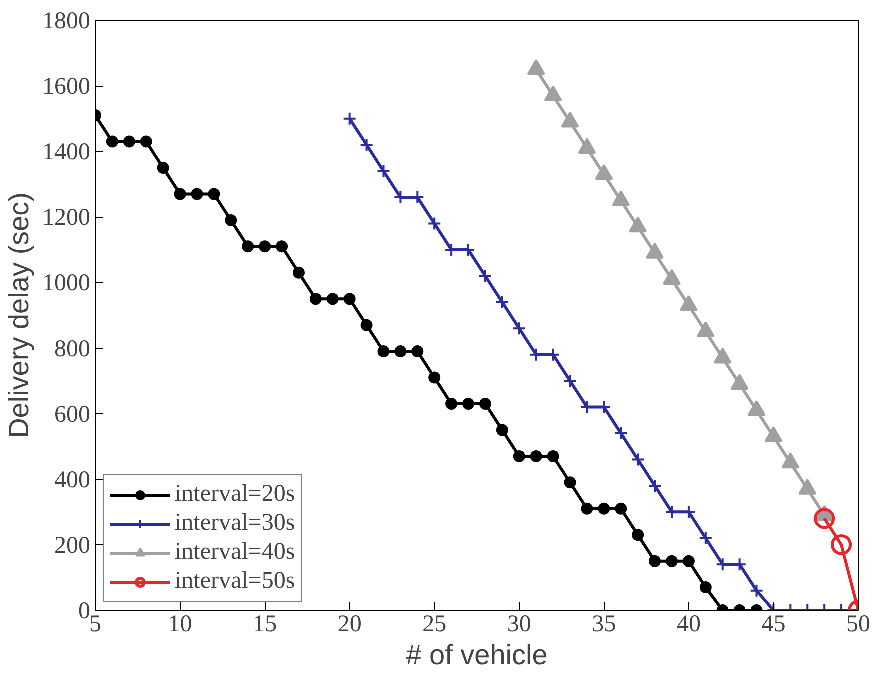 The width and height of the screenshot is (883, 673). I want to click on legend-label: interval=20s, so click(235, 494).